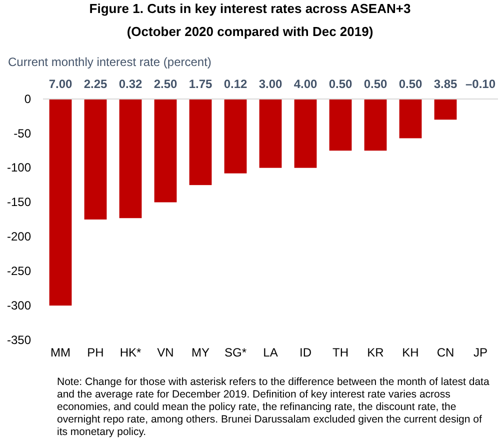 This screenshot has width=500, height=441. I want to click on y-tick-label: -250, so click(19, 271).